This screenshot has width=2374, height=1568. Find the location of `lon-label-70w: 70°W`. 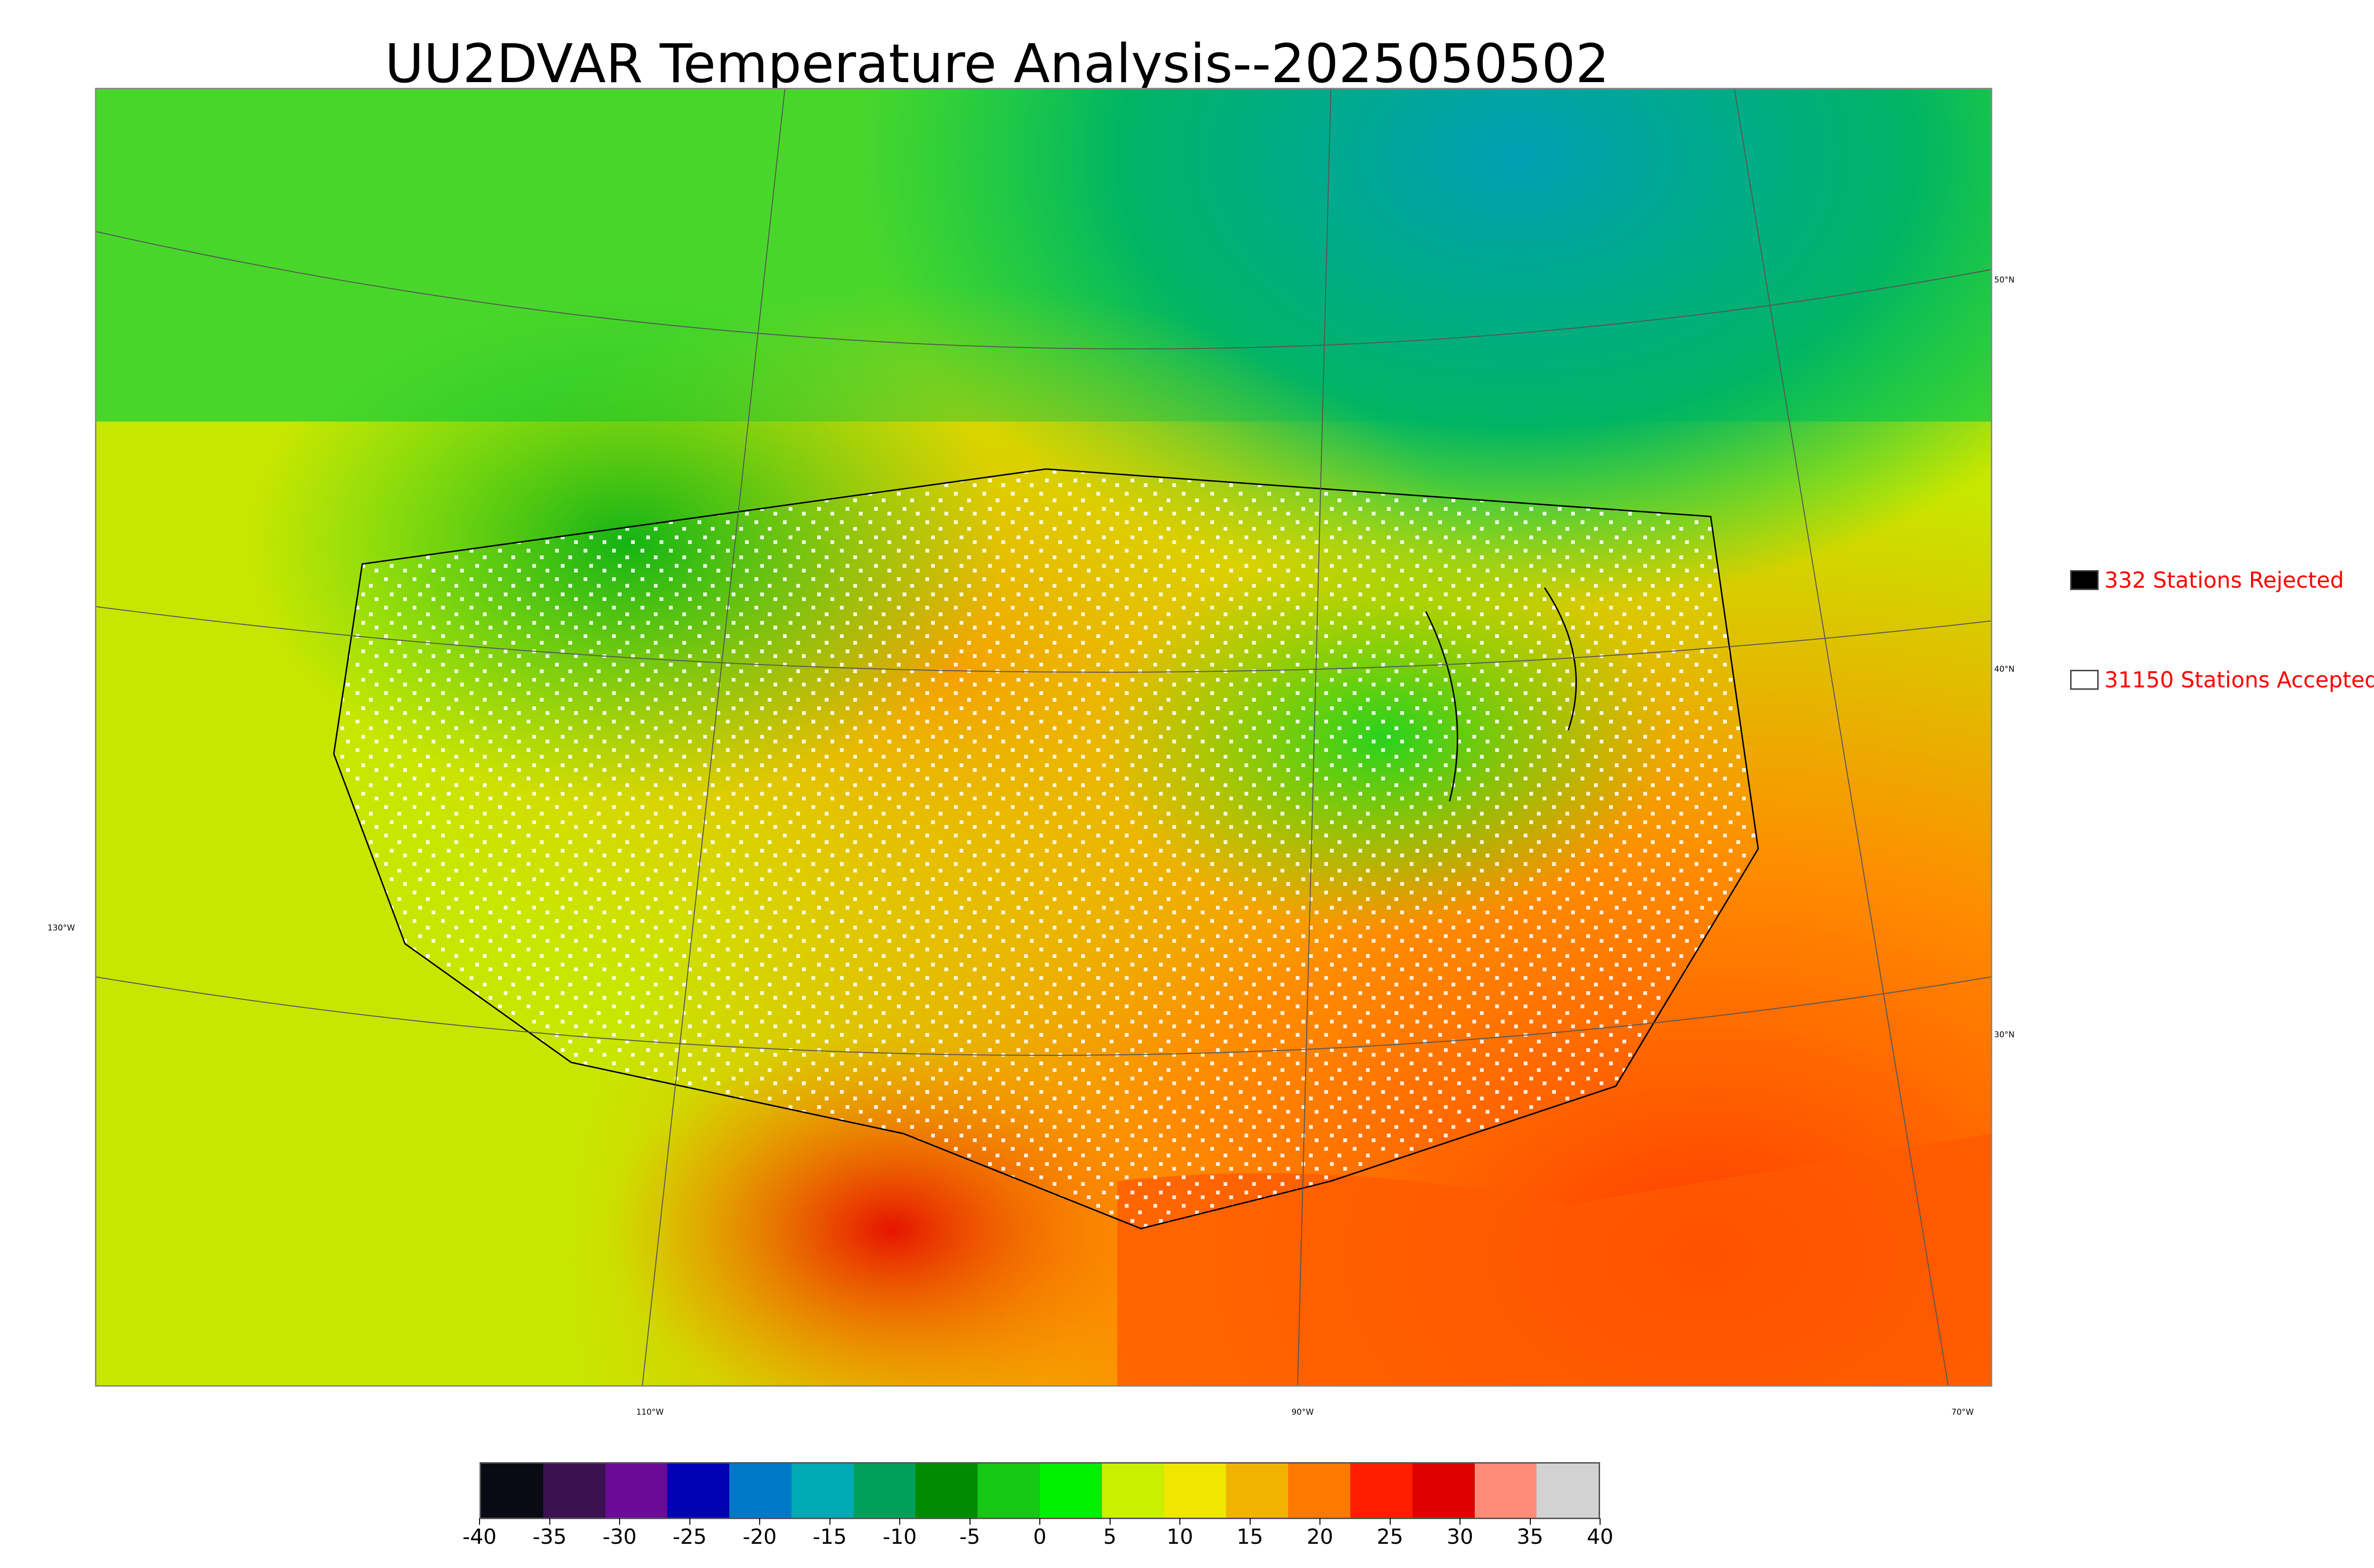

lon-label-70w: 70°W is located at coordinates (1962, 1413).